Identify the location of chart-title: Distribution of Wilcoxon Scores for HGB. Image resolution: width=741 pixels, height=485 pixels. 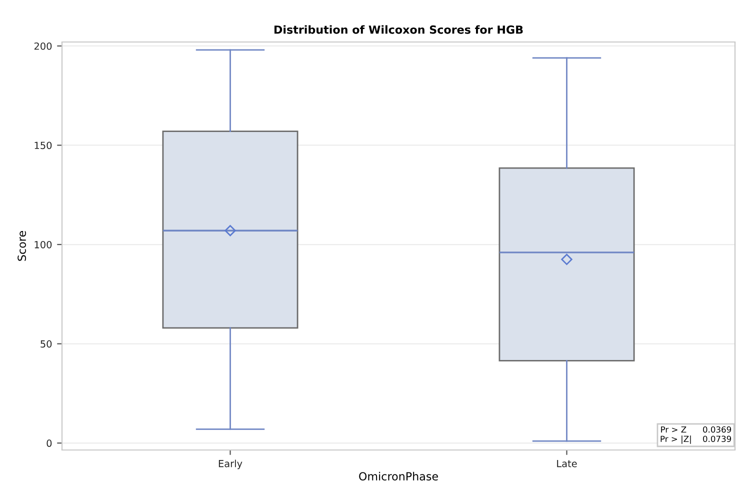
(398, 29).